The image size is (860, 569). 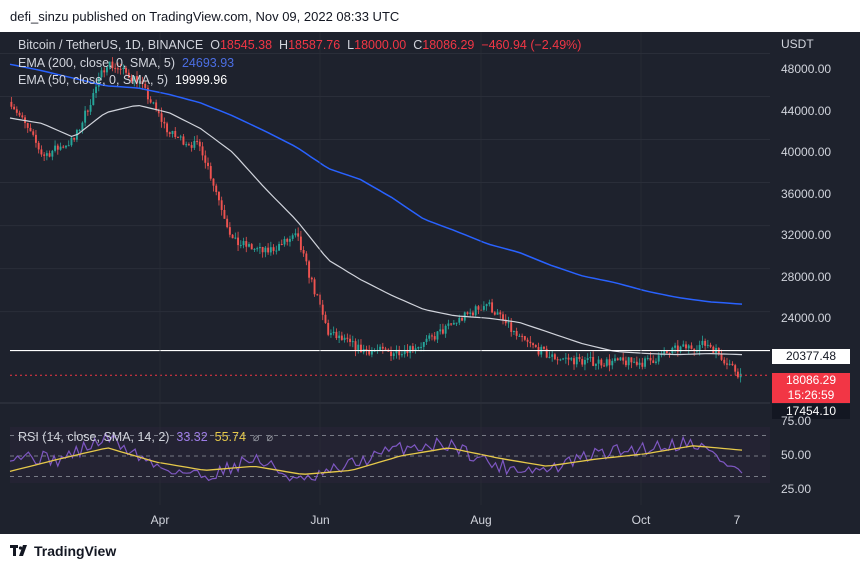 What do you see at coordinates (641, 520) in the screenshot?
I see `time-tick: Oct` at bounding box center [641, 520].